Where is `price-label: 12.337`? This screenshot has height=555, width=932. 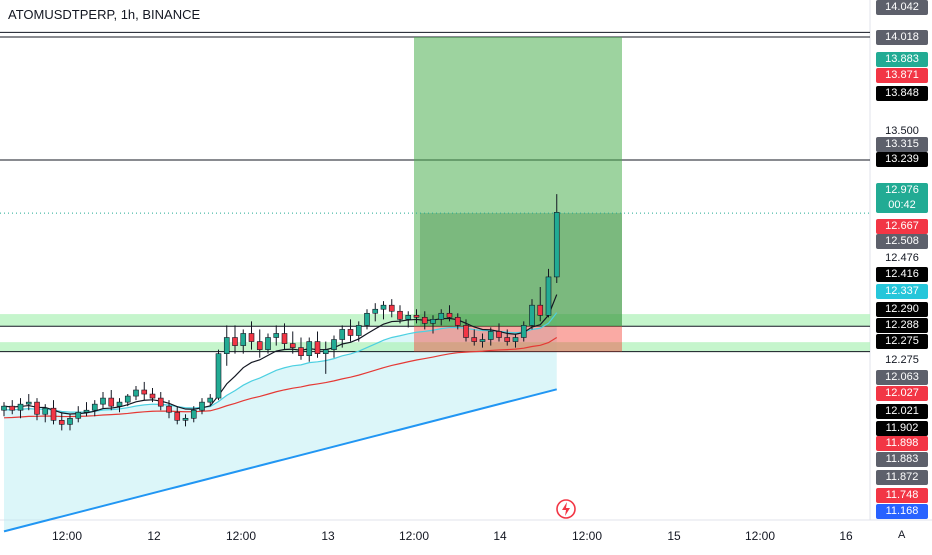
price-label: 12.337 is located at coordinates (902, 291).